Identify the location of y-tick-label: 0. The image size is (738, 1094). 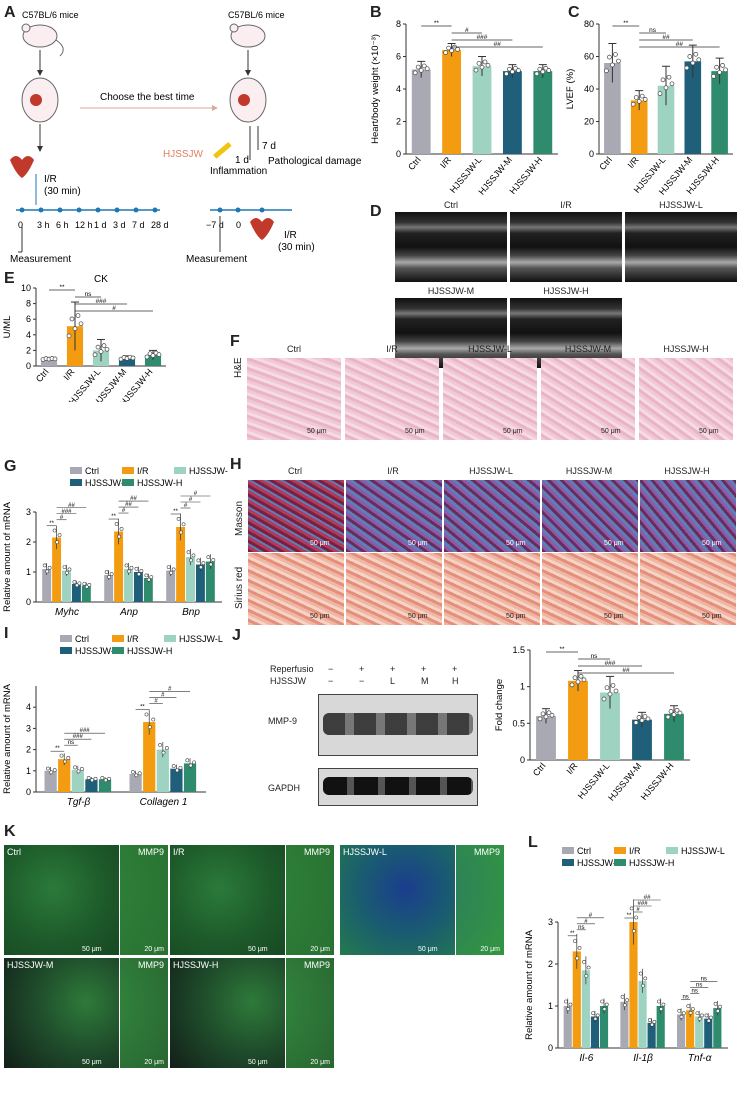
(28, 602).